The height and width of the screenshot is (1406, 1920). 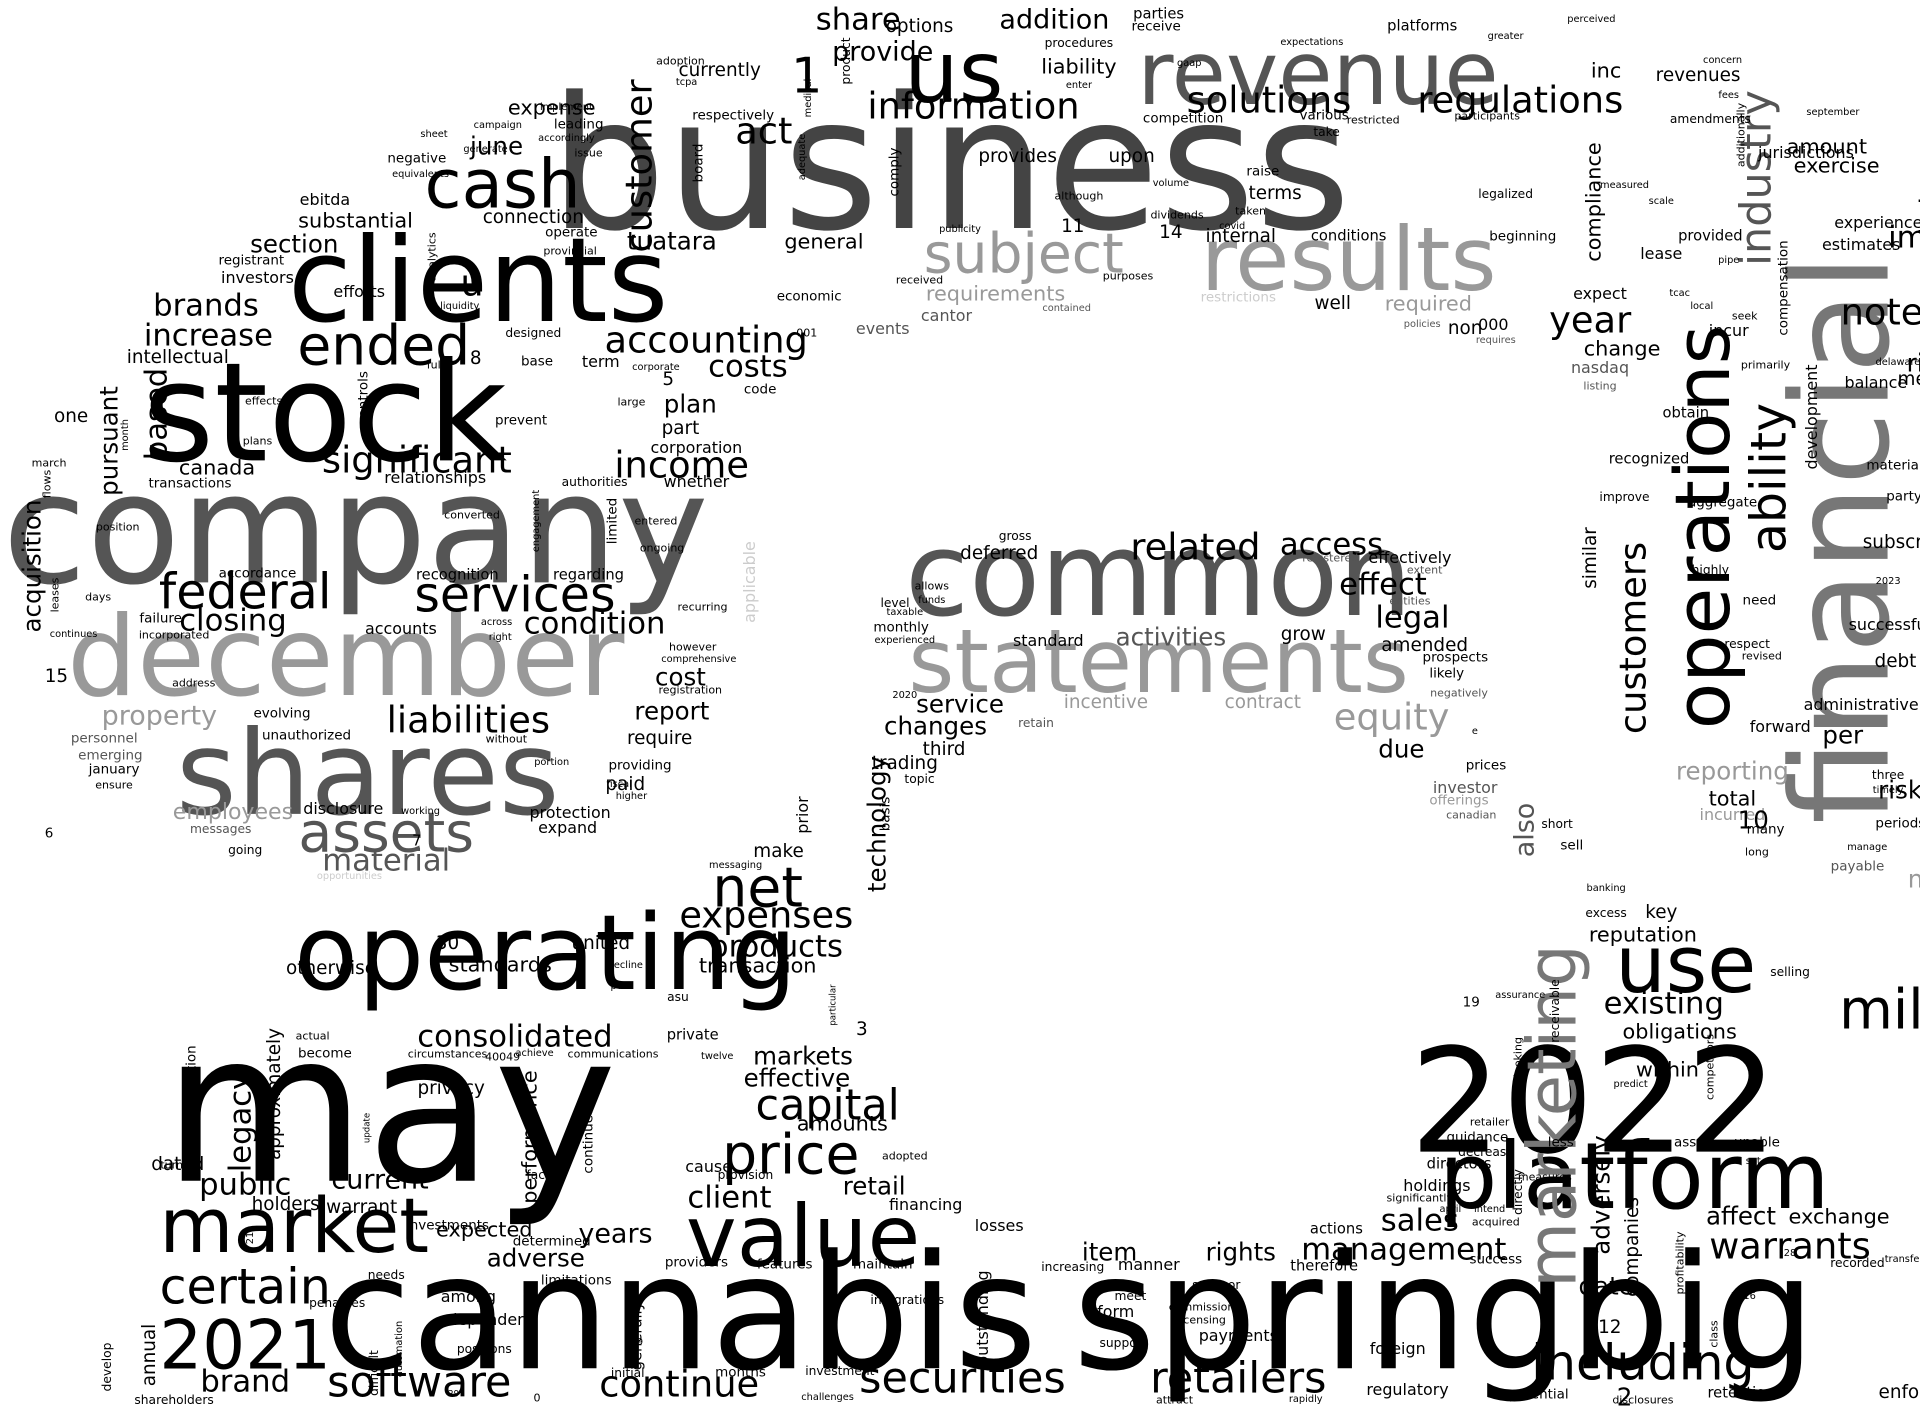 What do you see at coordinates (1919, 208) in the screenshot?
I see `word-time: time` at bounding box center [1919, 208].